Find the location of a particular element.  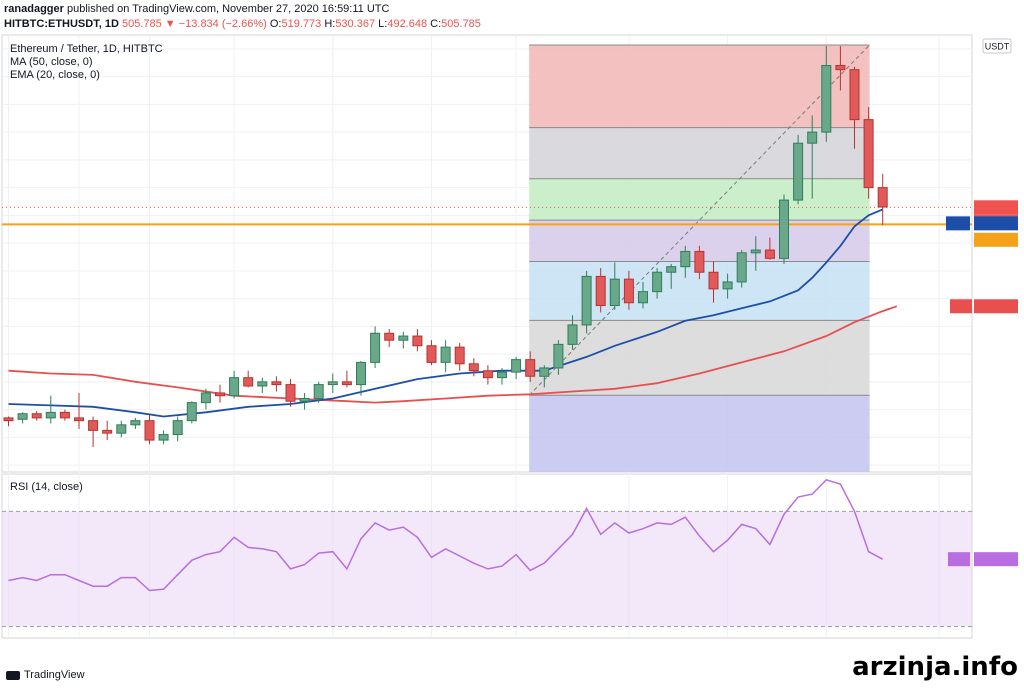

rsi-line is located at coordinates (446, 535).